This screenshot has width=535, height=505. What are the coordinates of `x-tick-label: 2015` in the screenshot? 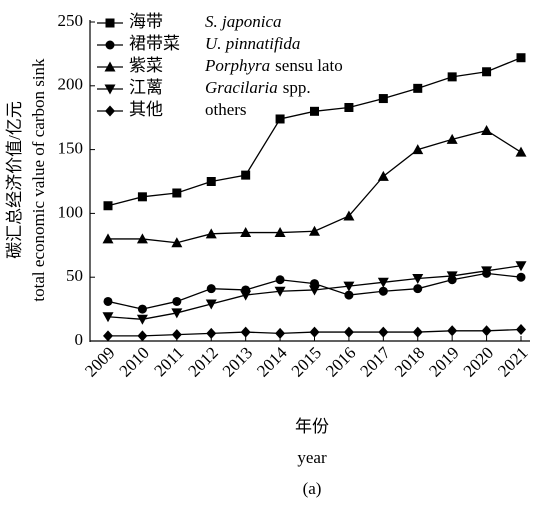 It's located at (306, 361).